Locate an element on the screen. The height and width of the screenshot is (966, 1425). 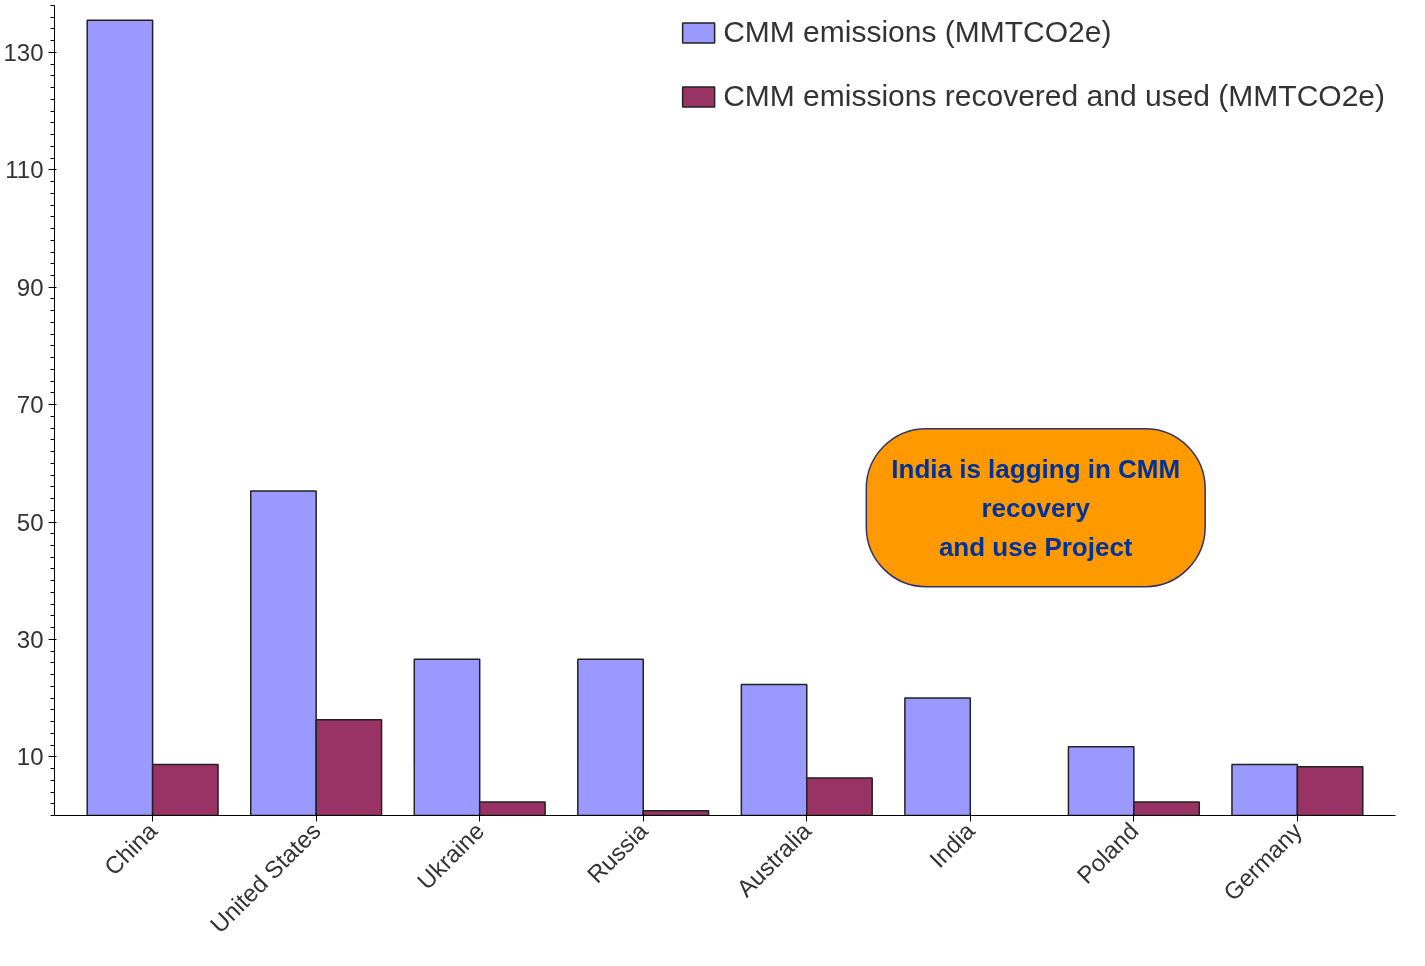
y-tick-label: 90 is located at coordinates (30, 287).